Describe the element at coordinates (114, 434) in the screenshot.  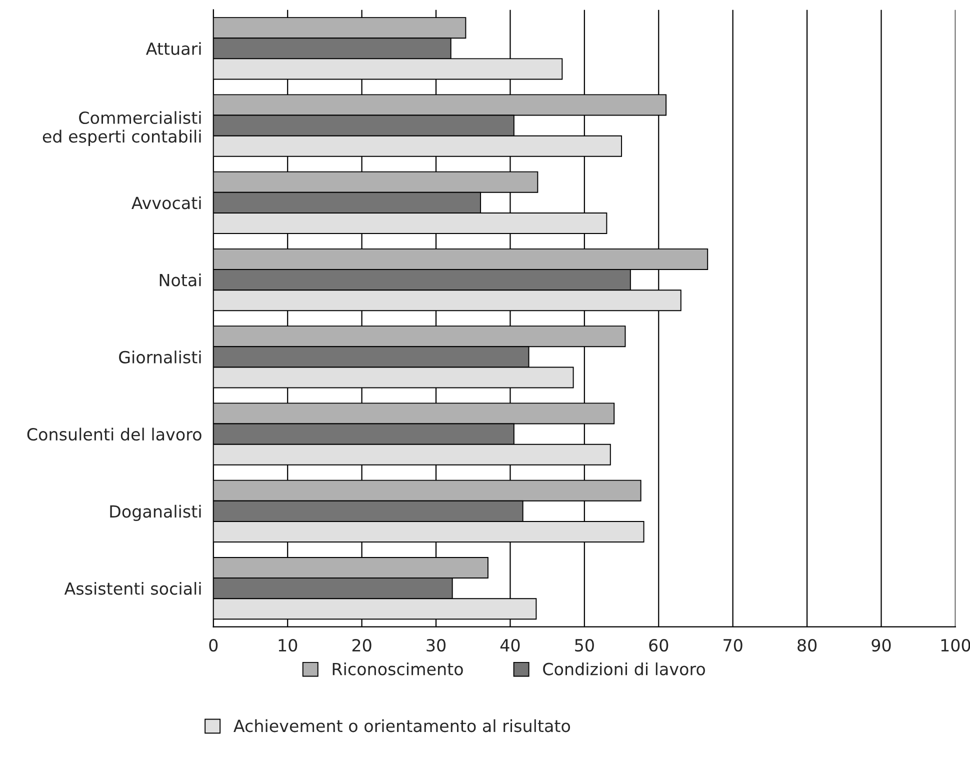
I see `y-tick-label: Consulenti del lavoro` at that location.